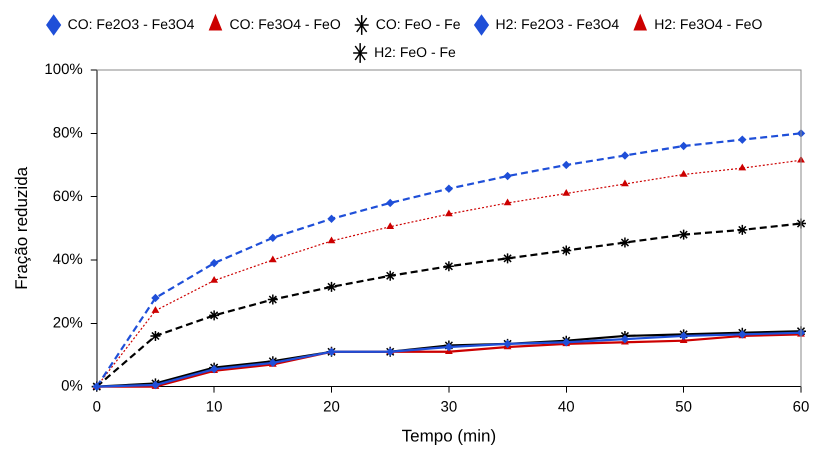  What do you see at coordinates (67, 196) in the screenshot?
I see `y-tick-label: 60%` at bounding box center [67, 196].